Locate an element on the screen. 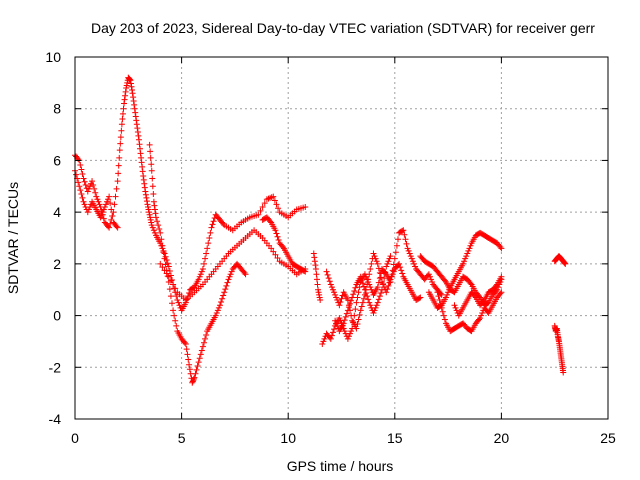 The width and height of the screenshot is (640, 480). series-track-f is located at coordinates (317, 277).